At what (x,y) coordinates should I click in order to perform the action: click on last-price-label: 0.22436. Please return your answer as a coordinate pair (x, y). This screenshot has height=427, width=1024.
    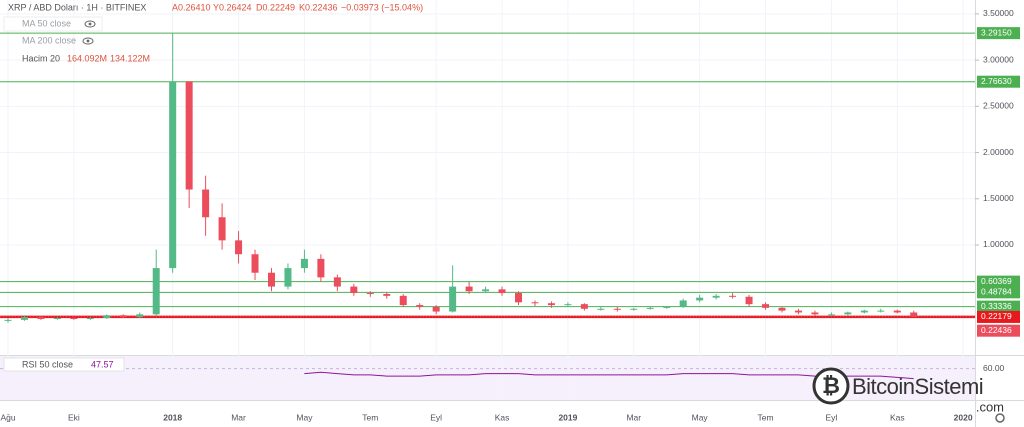
    Looking at the image, I should click on (996, 330).